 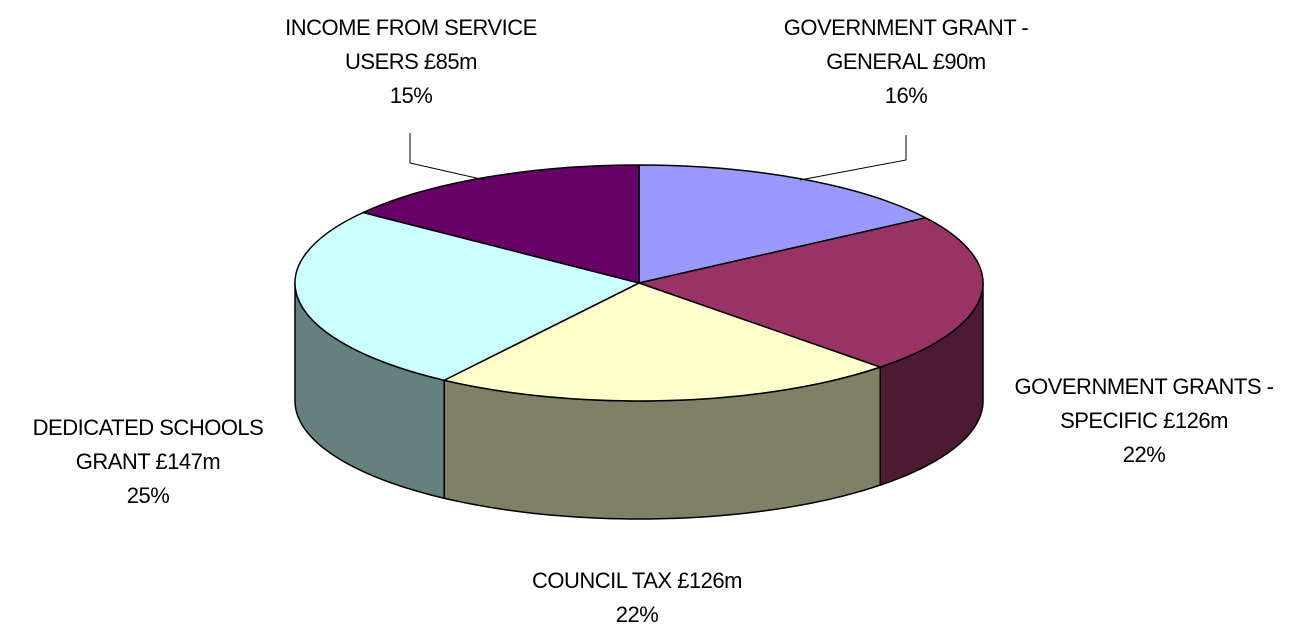 I want to click on slice-label-line-1-1: SPECIFIC £126m, so click(x=1144, y=420).